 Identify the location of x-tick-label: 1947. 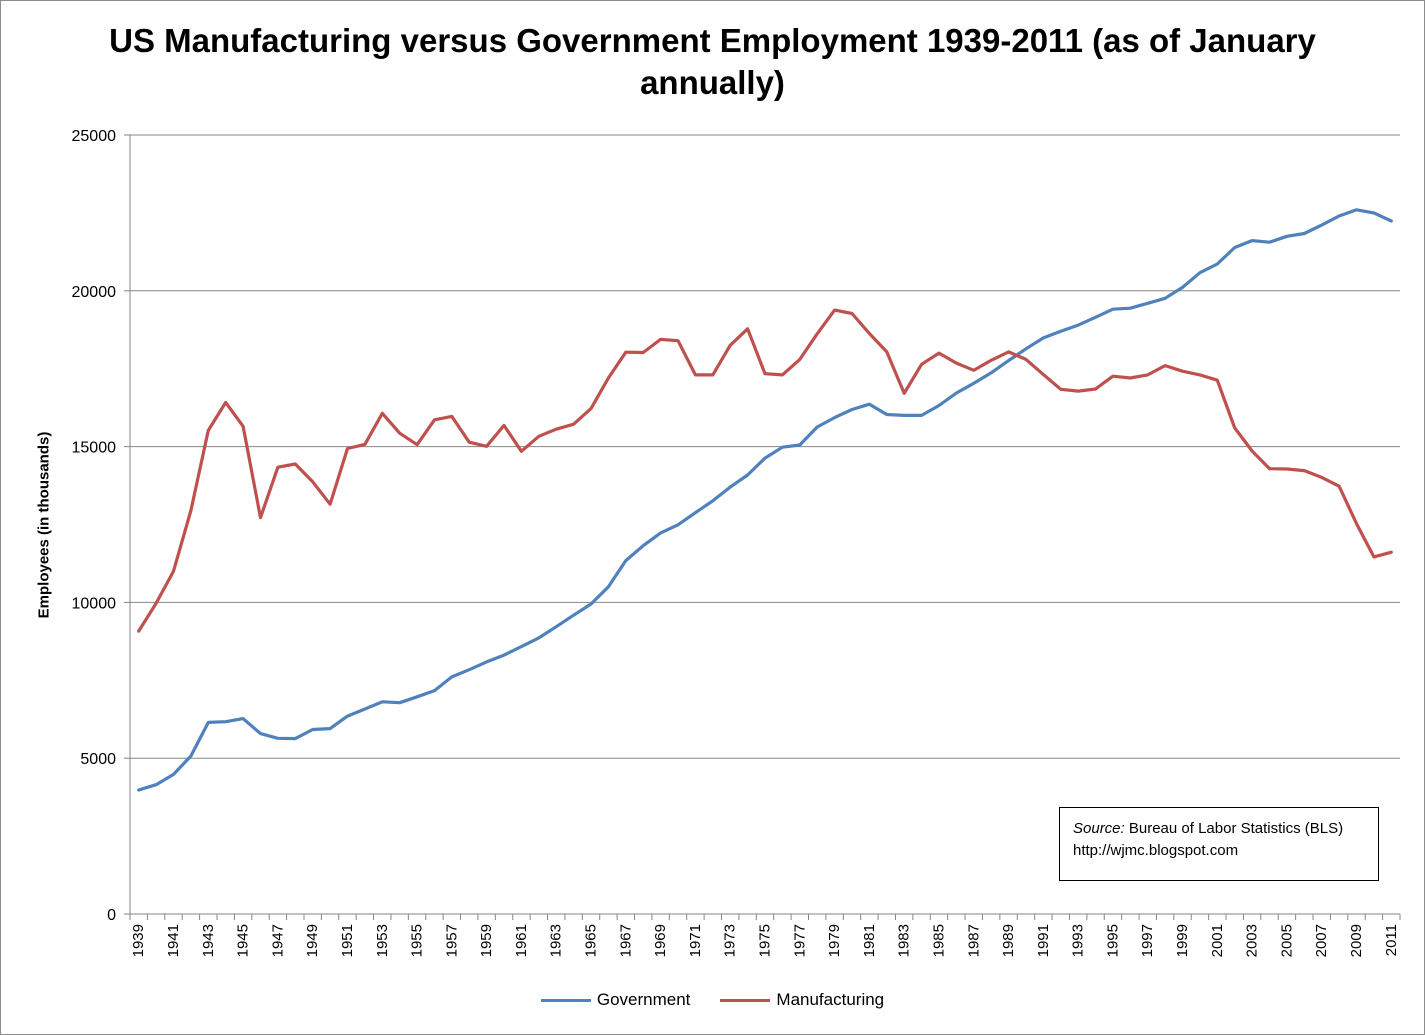
(277, 940).